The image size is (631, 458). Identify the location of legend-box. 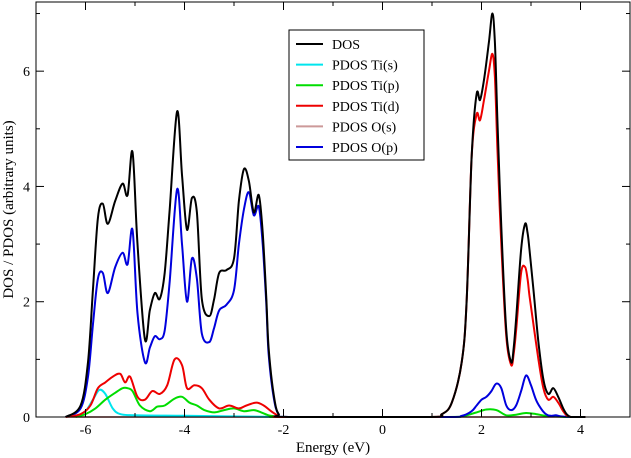
(356, 95).